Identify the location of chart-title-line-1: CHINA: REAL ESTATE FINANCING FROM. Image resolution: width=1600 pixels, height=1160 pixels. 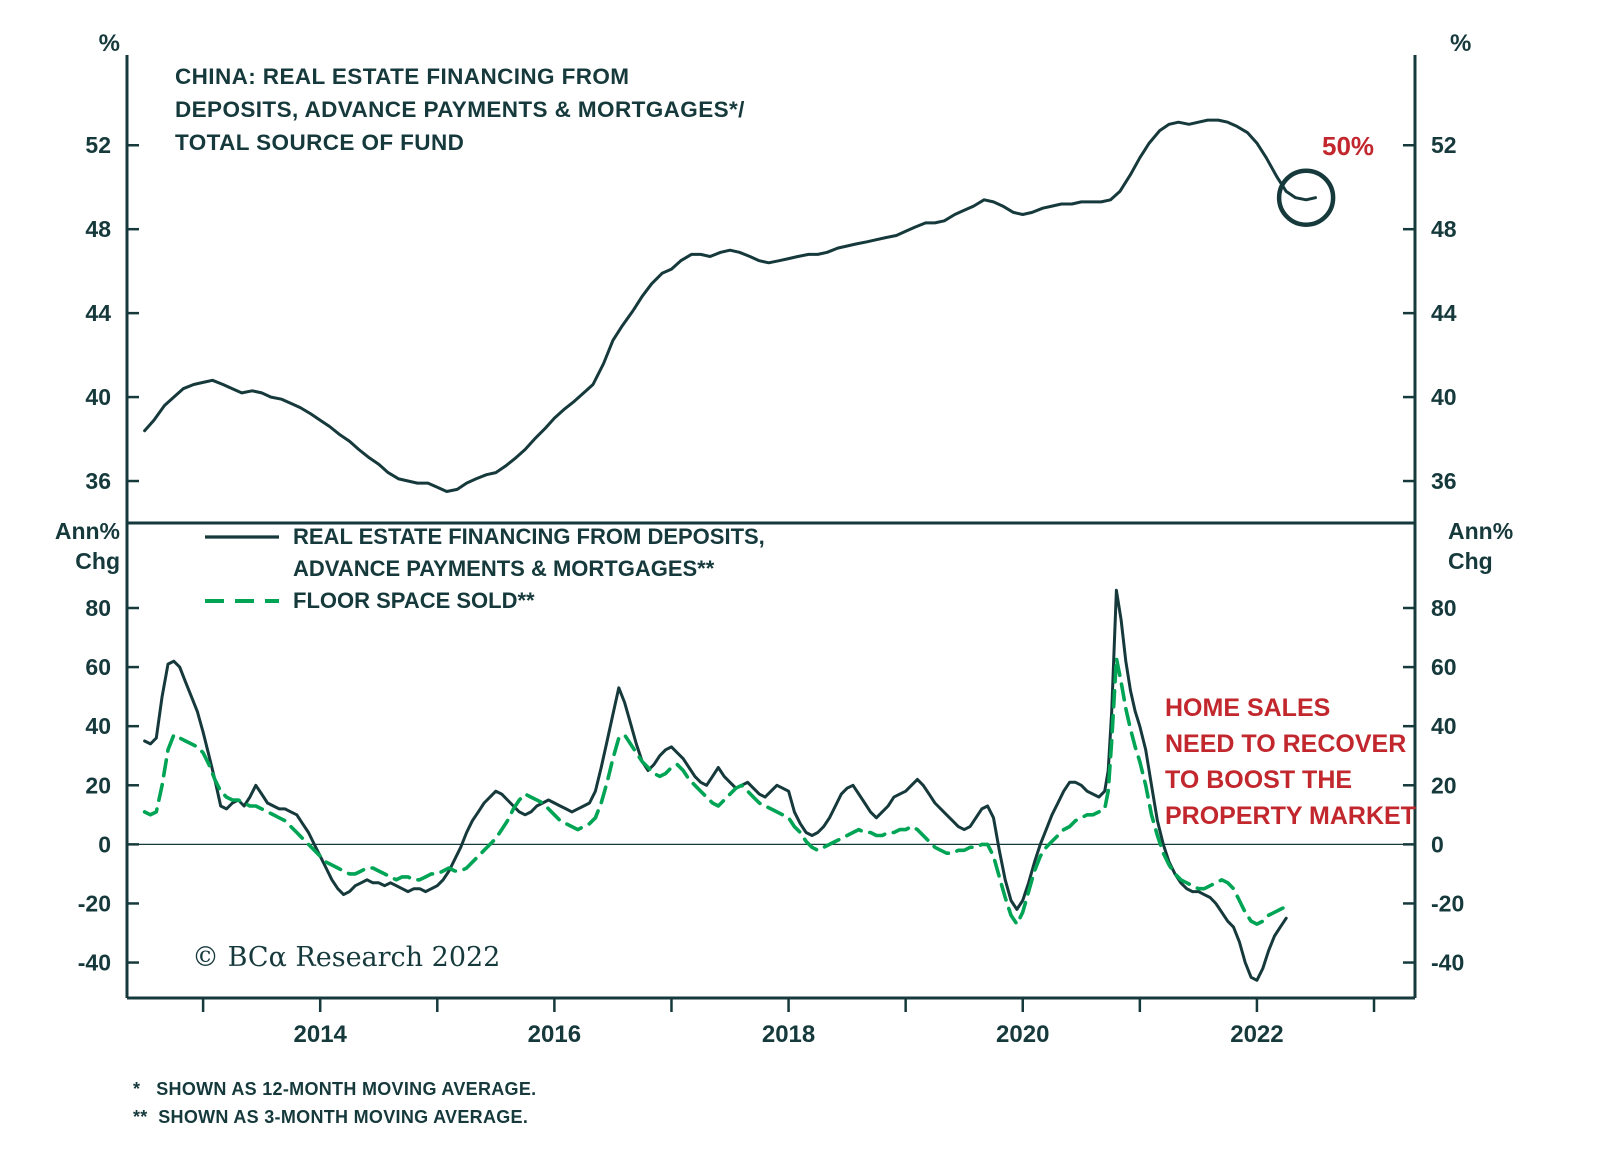
(402, 76).